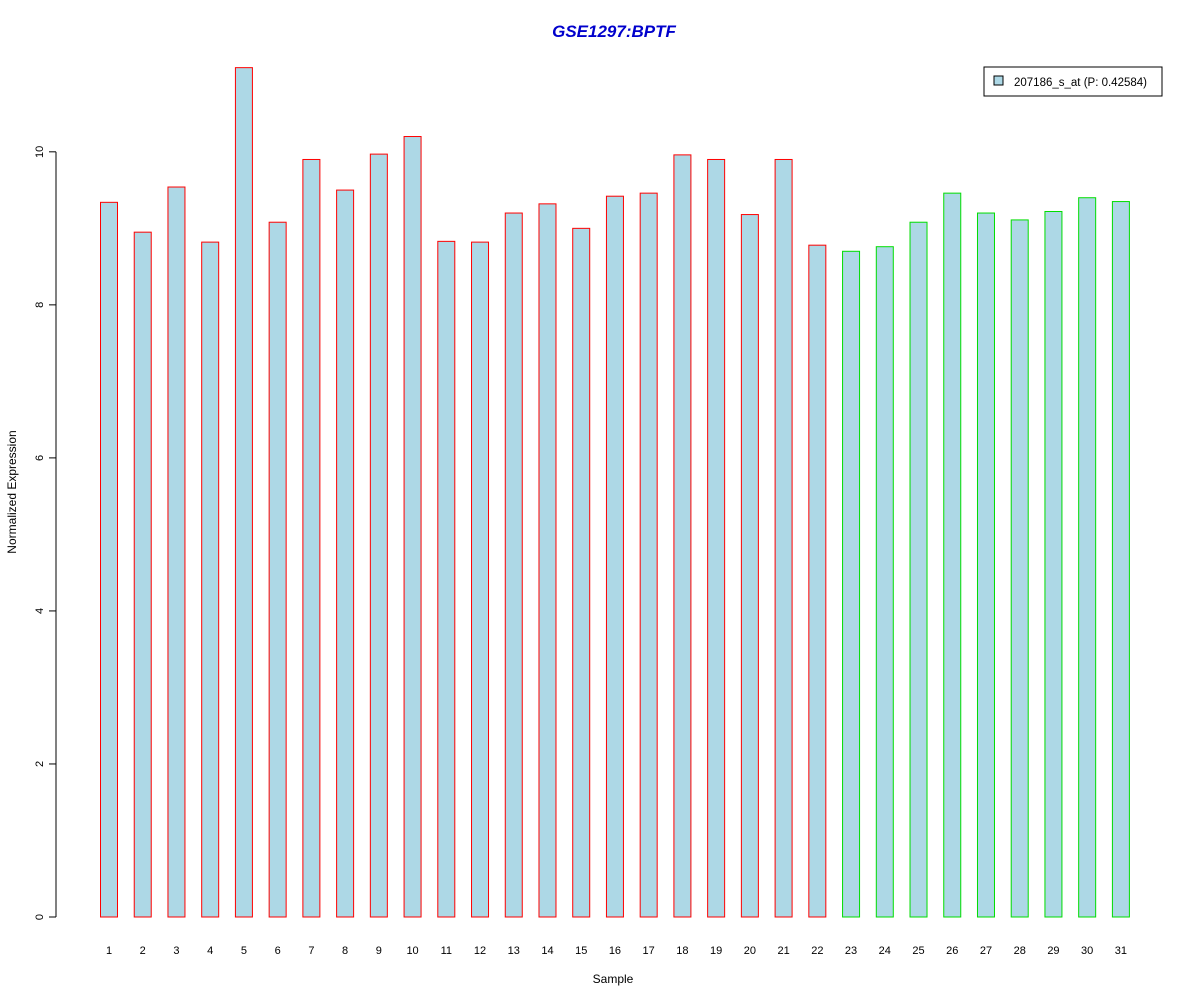 The image size is (1200, 1000). What do you see at coordinates (40, 458) in the screenshot?
I see `y-tick-label: 6` at bounding box center [40, 458].